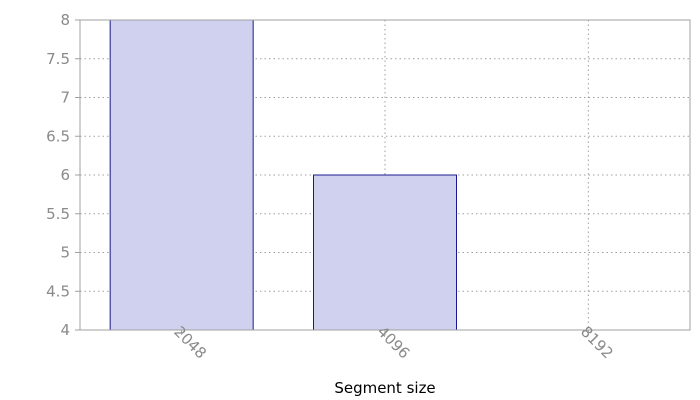 The image size is (700, 400). What do you see at coordinates (58, 59) in the screenshot?
I see `y-tick-label: 7.5` at bounding box center [58, 59].